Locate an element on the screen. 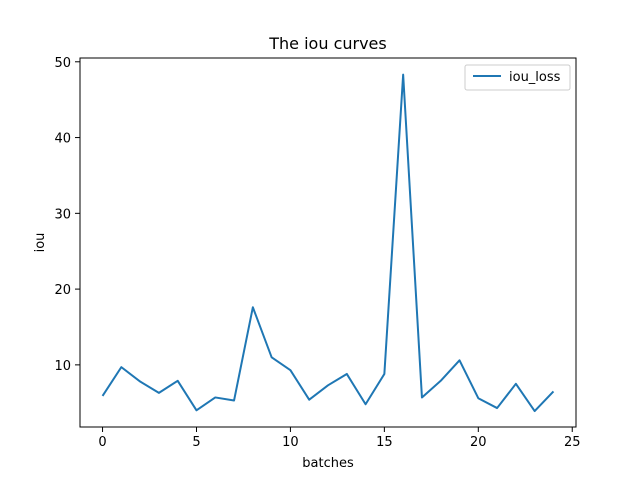 Image resolution: width=640 pixels, height=480 pixels. y-axis-label: iou is located at coordinates (40, 243).